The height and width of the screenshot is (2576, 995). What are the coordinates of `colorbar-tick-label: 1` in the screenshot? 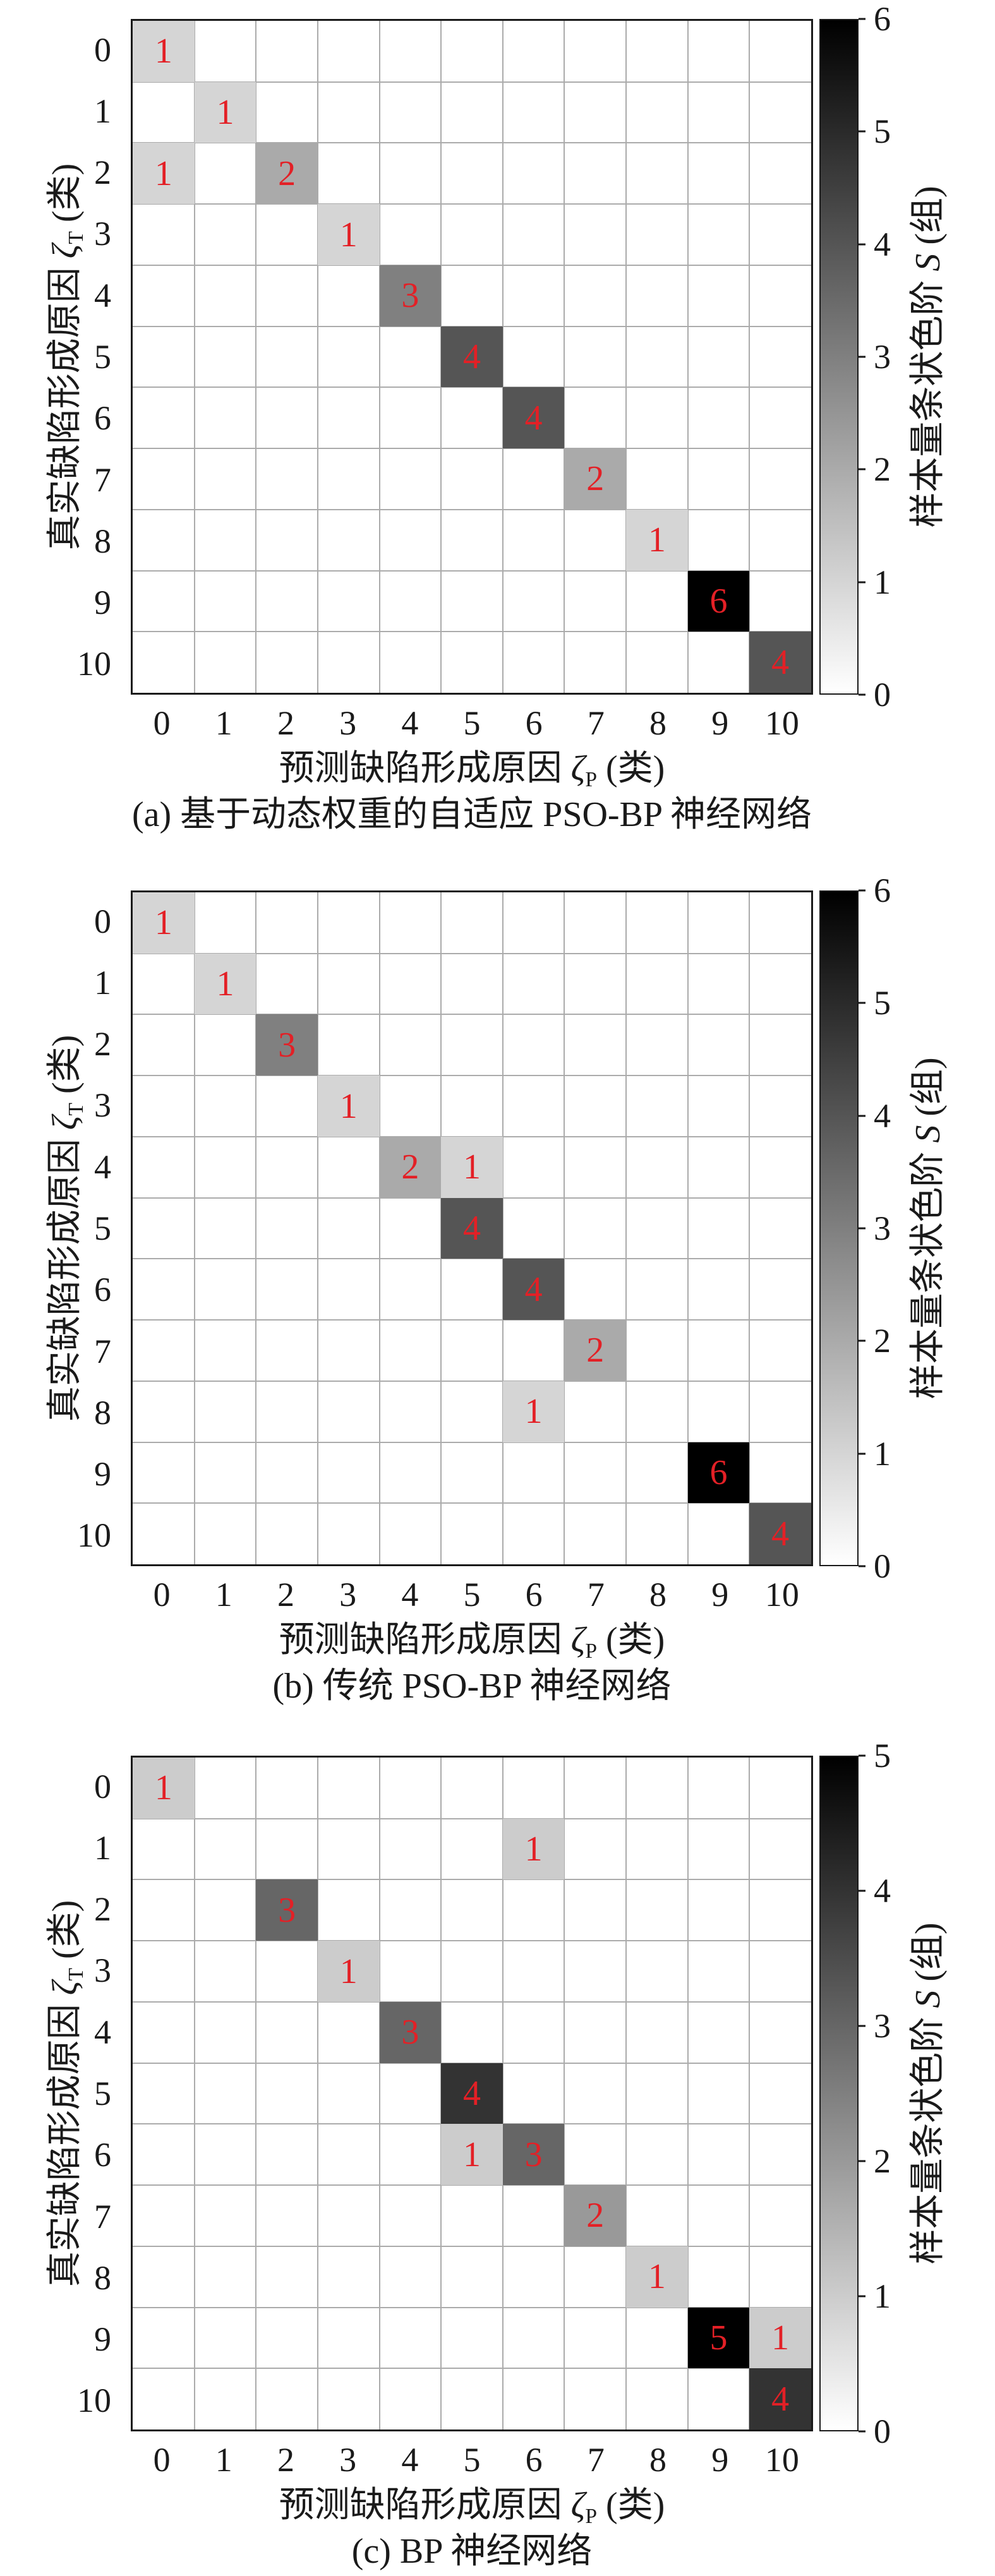 It's located at (882, 582).